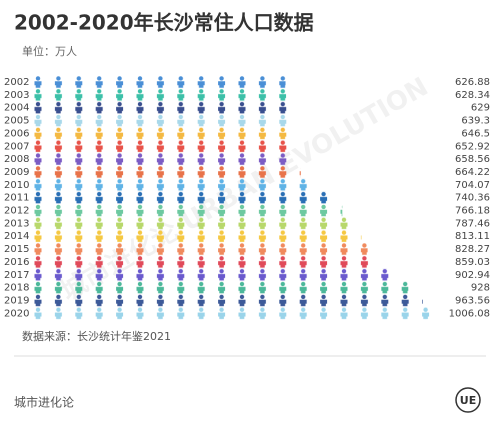 Image resolution: width=500 pixels, height=429 pixels. Describe the element at coordinates (16, 121) in the screenshot. I see `year-label: 2005` at that location.